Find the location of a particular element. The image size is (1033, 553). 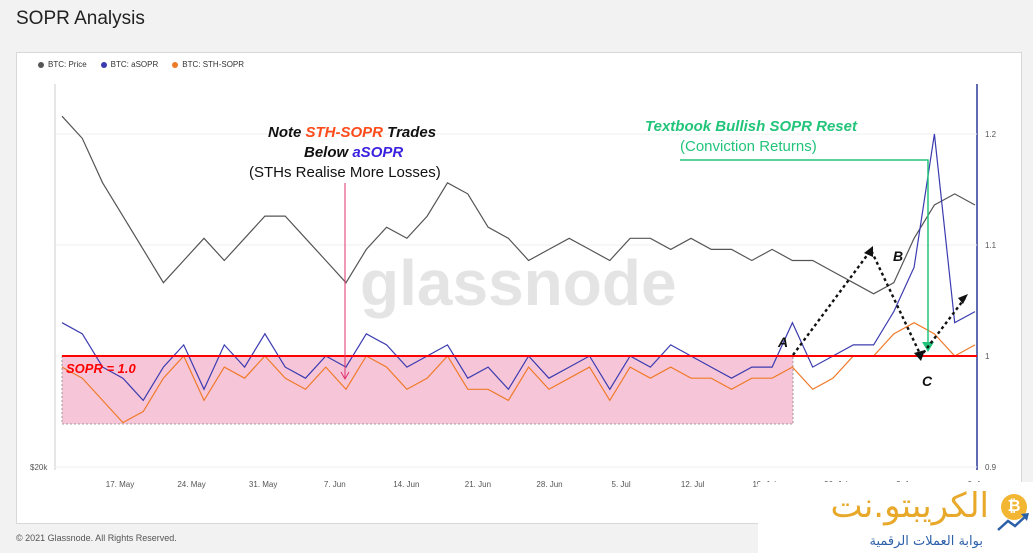

brand-logo: الكريبتو.نت بوابة العملات الرقمية ₿ is located at coordinates (895, 517).